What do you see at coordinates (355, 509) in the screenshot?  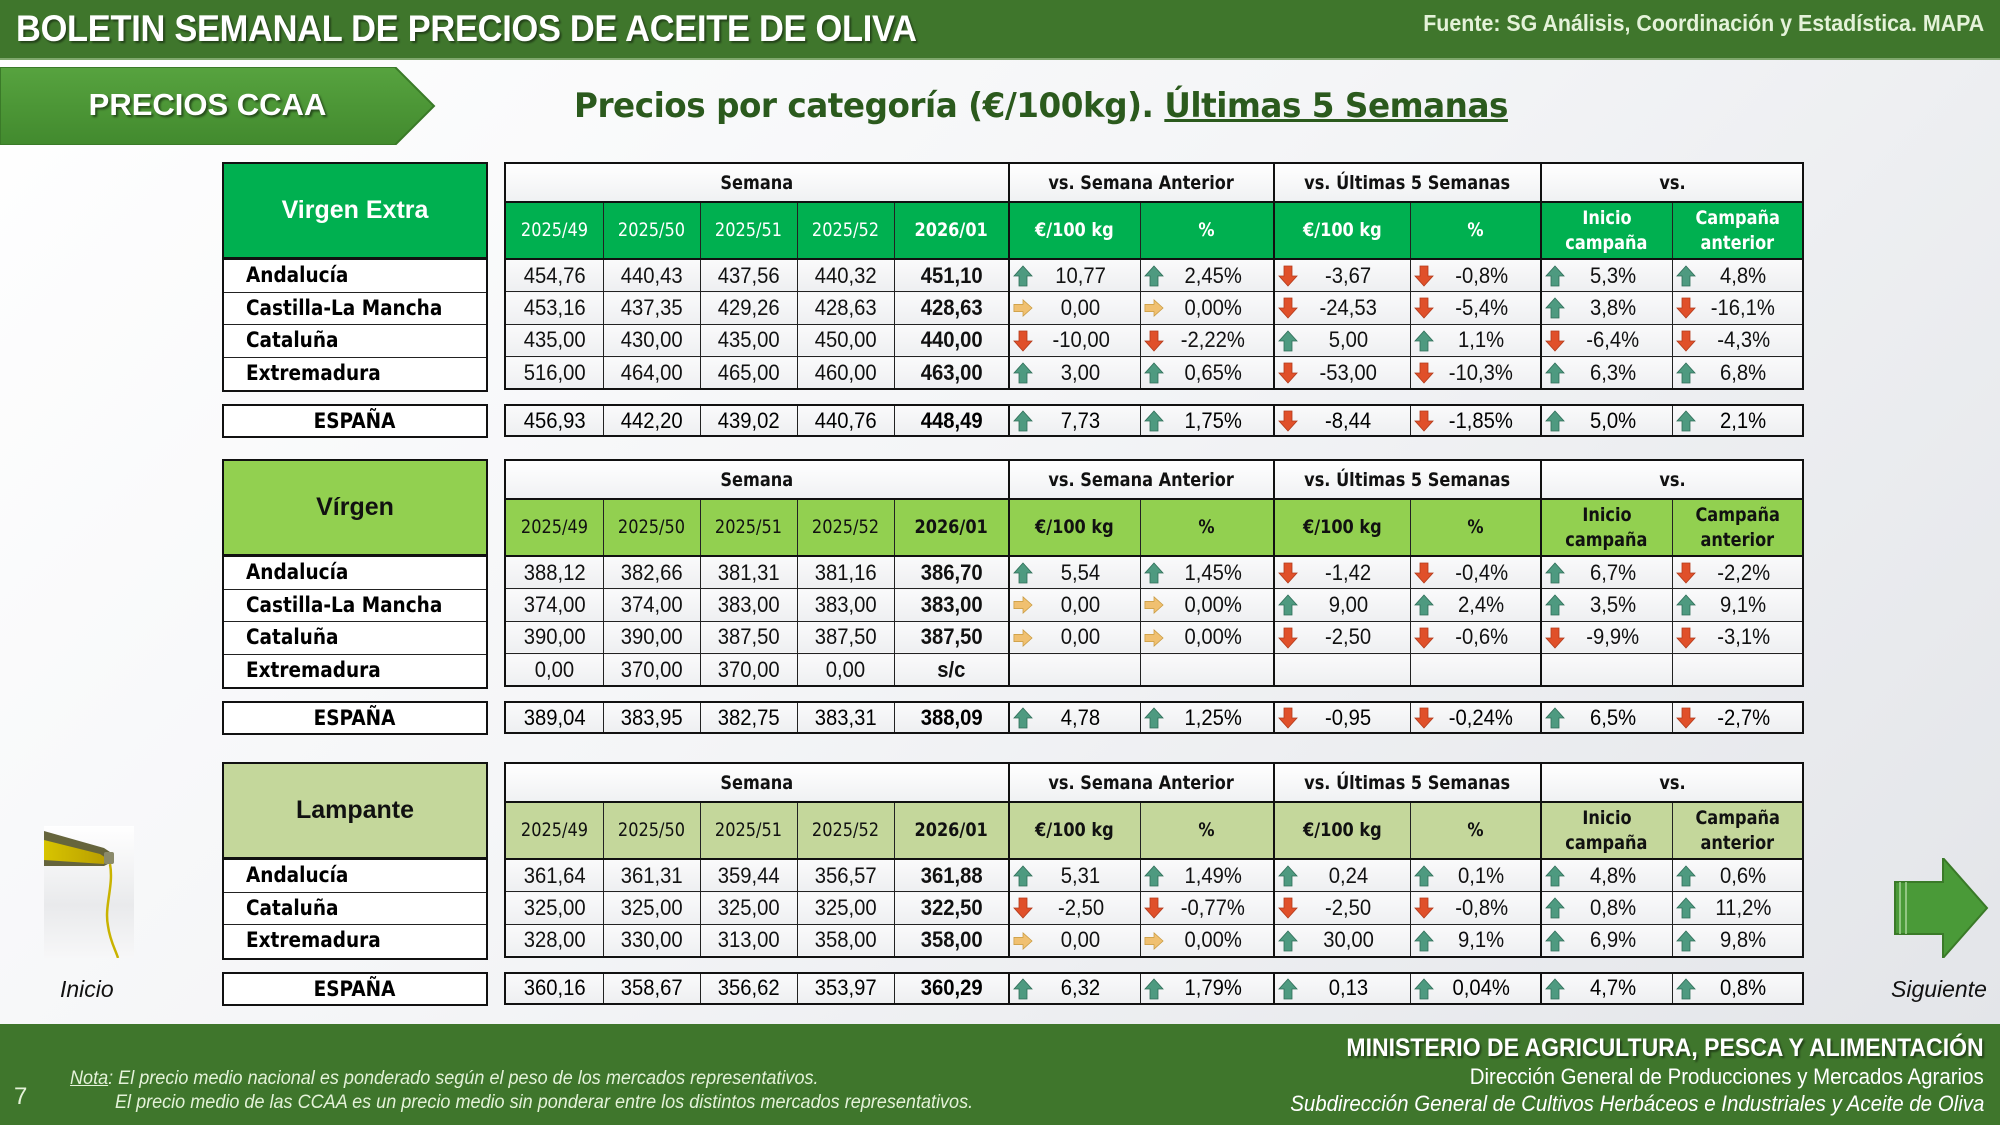 I see `category-title: Vírgen` at bounding box center [355, 509].